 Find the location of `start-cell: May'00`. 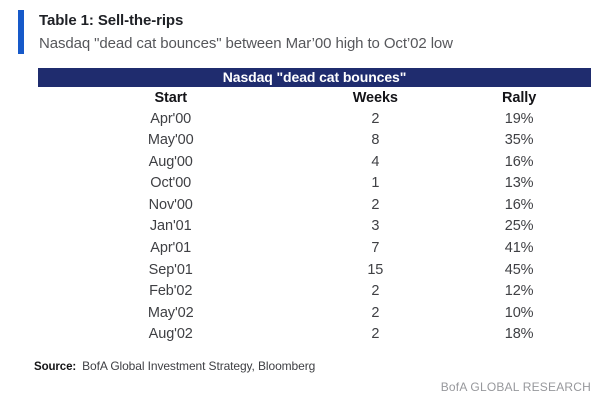

start-cell: May'00 is located at coordinates (170, 140).